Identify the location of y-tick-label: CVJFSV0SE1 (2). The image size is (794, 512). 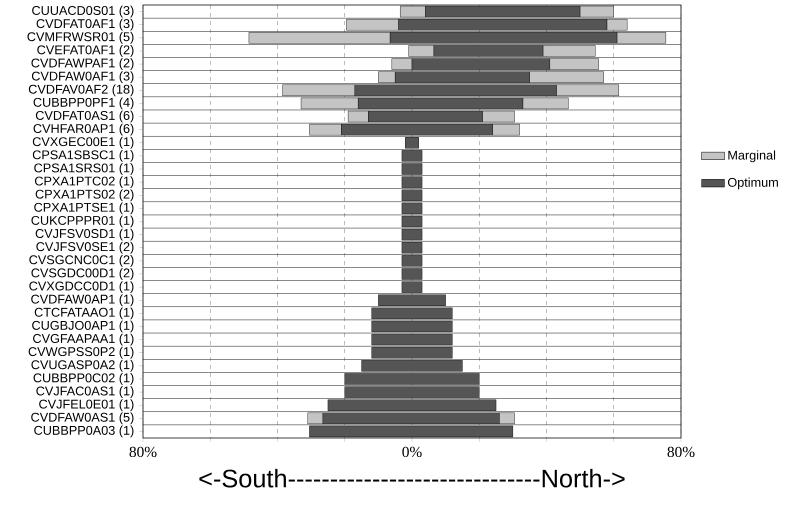
(85, 248).